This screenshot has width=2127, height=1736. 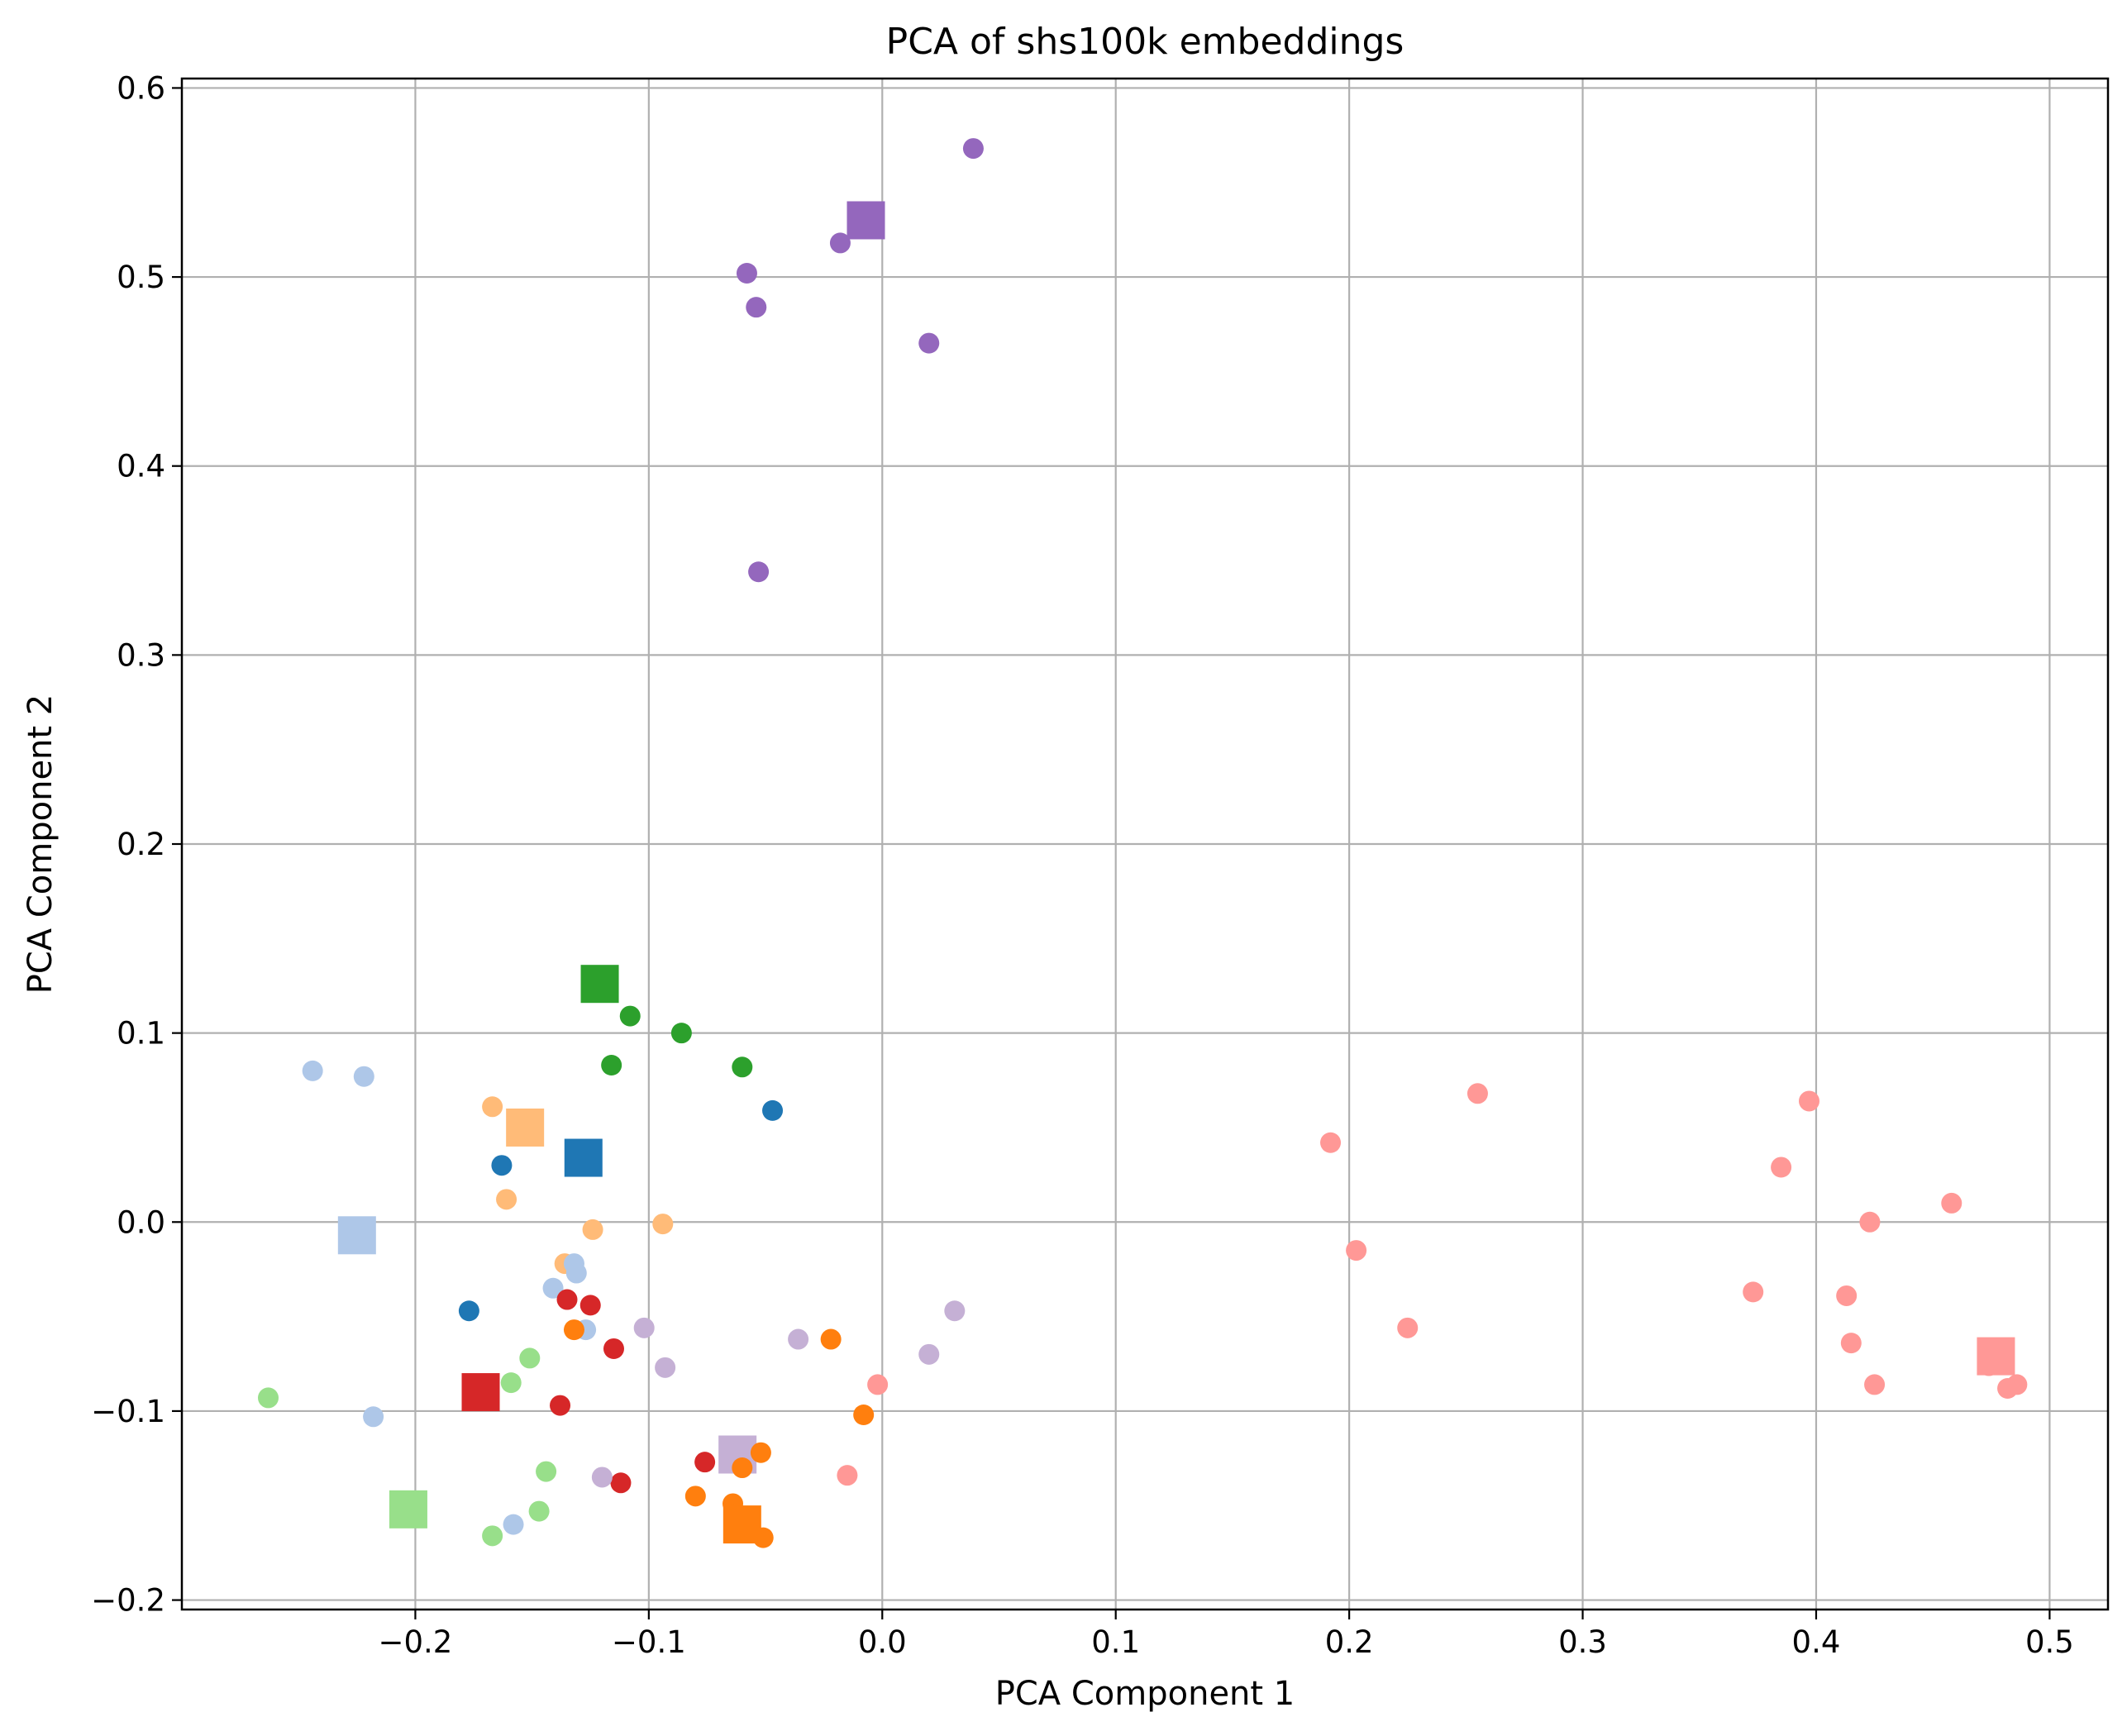 I want to click on x-tick-label: 0.1, so click(x=1115, y=1642).